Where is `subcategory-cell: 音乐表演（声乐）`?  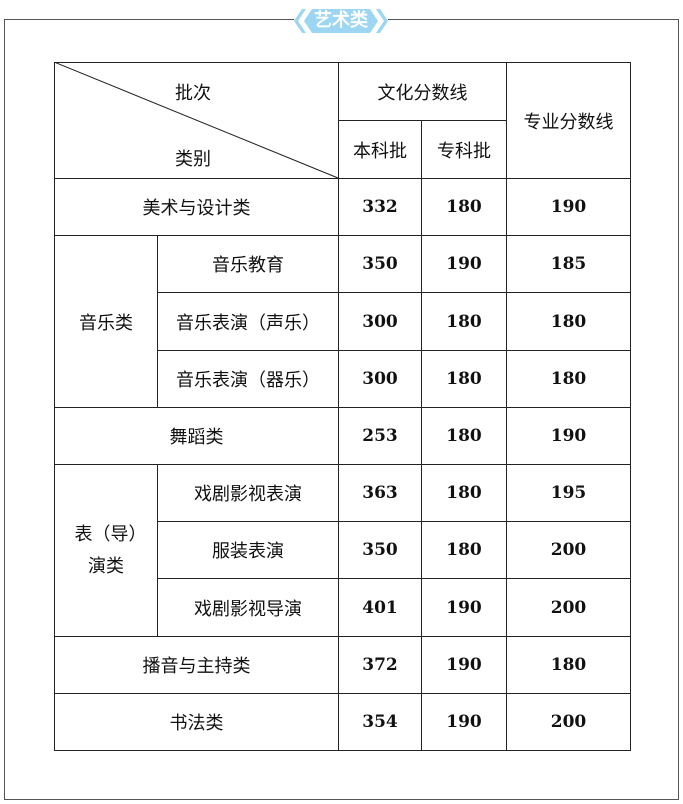 subcategory-cell: 音乐表演（声乐） is located at coordinates (248, 321).